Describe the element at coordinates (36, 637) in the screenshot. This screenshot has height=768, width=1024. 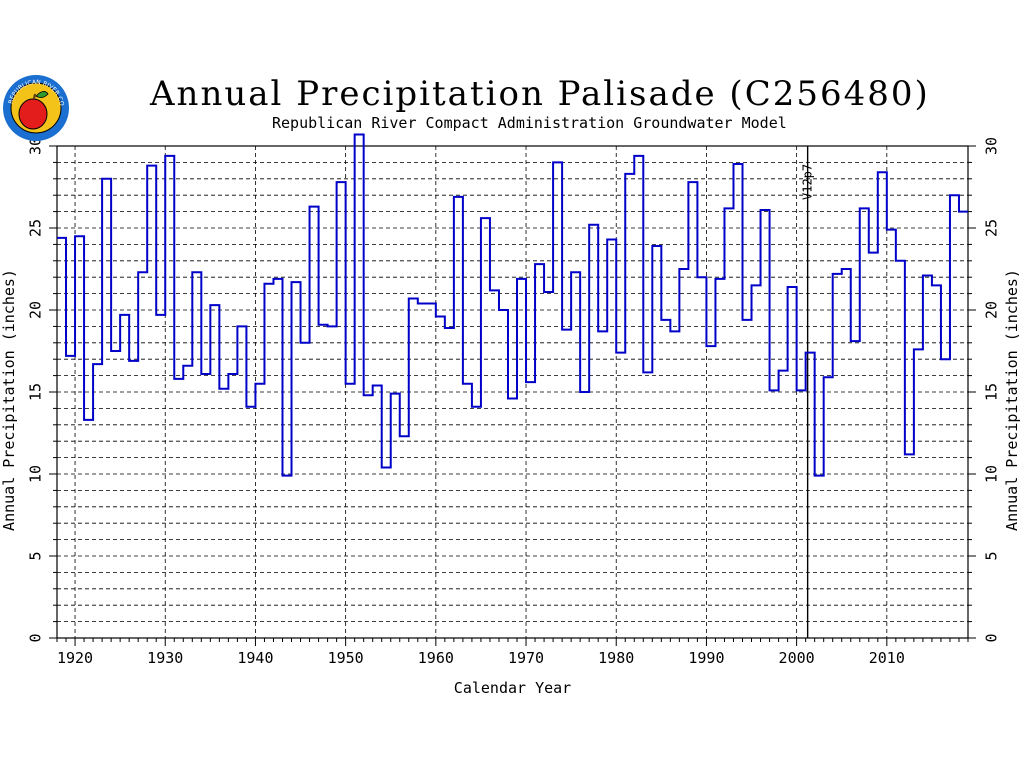
I see `y-tick-label-left: 0` at that location.